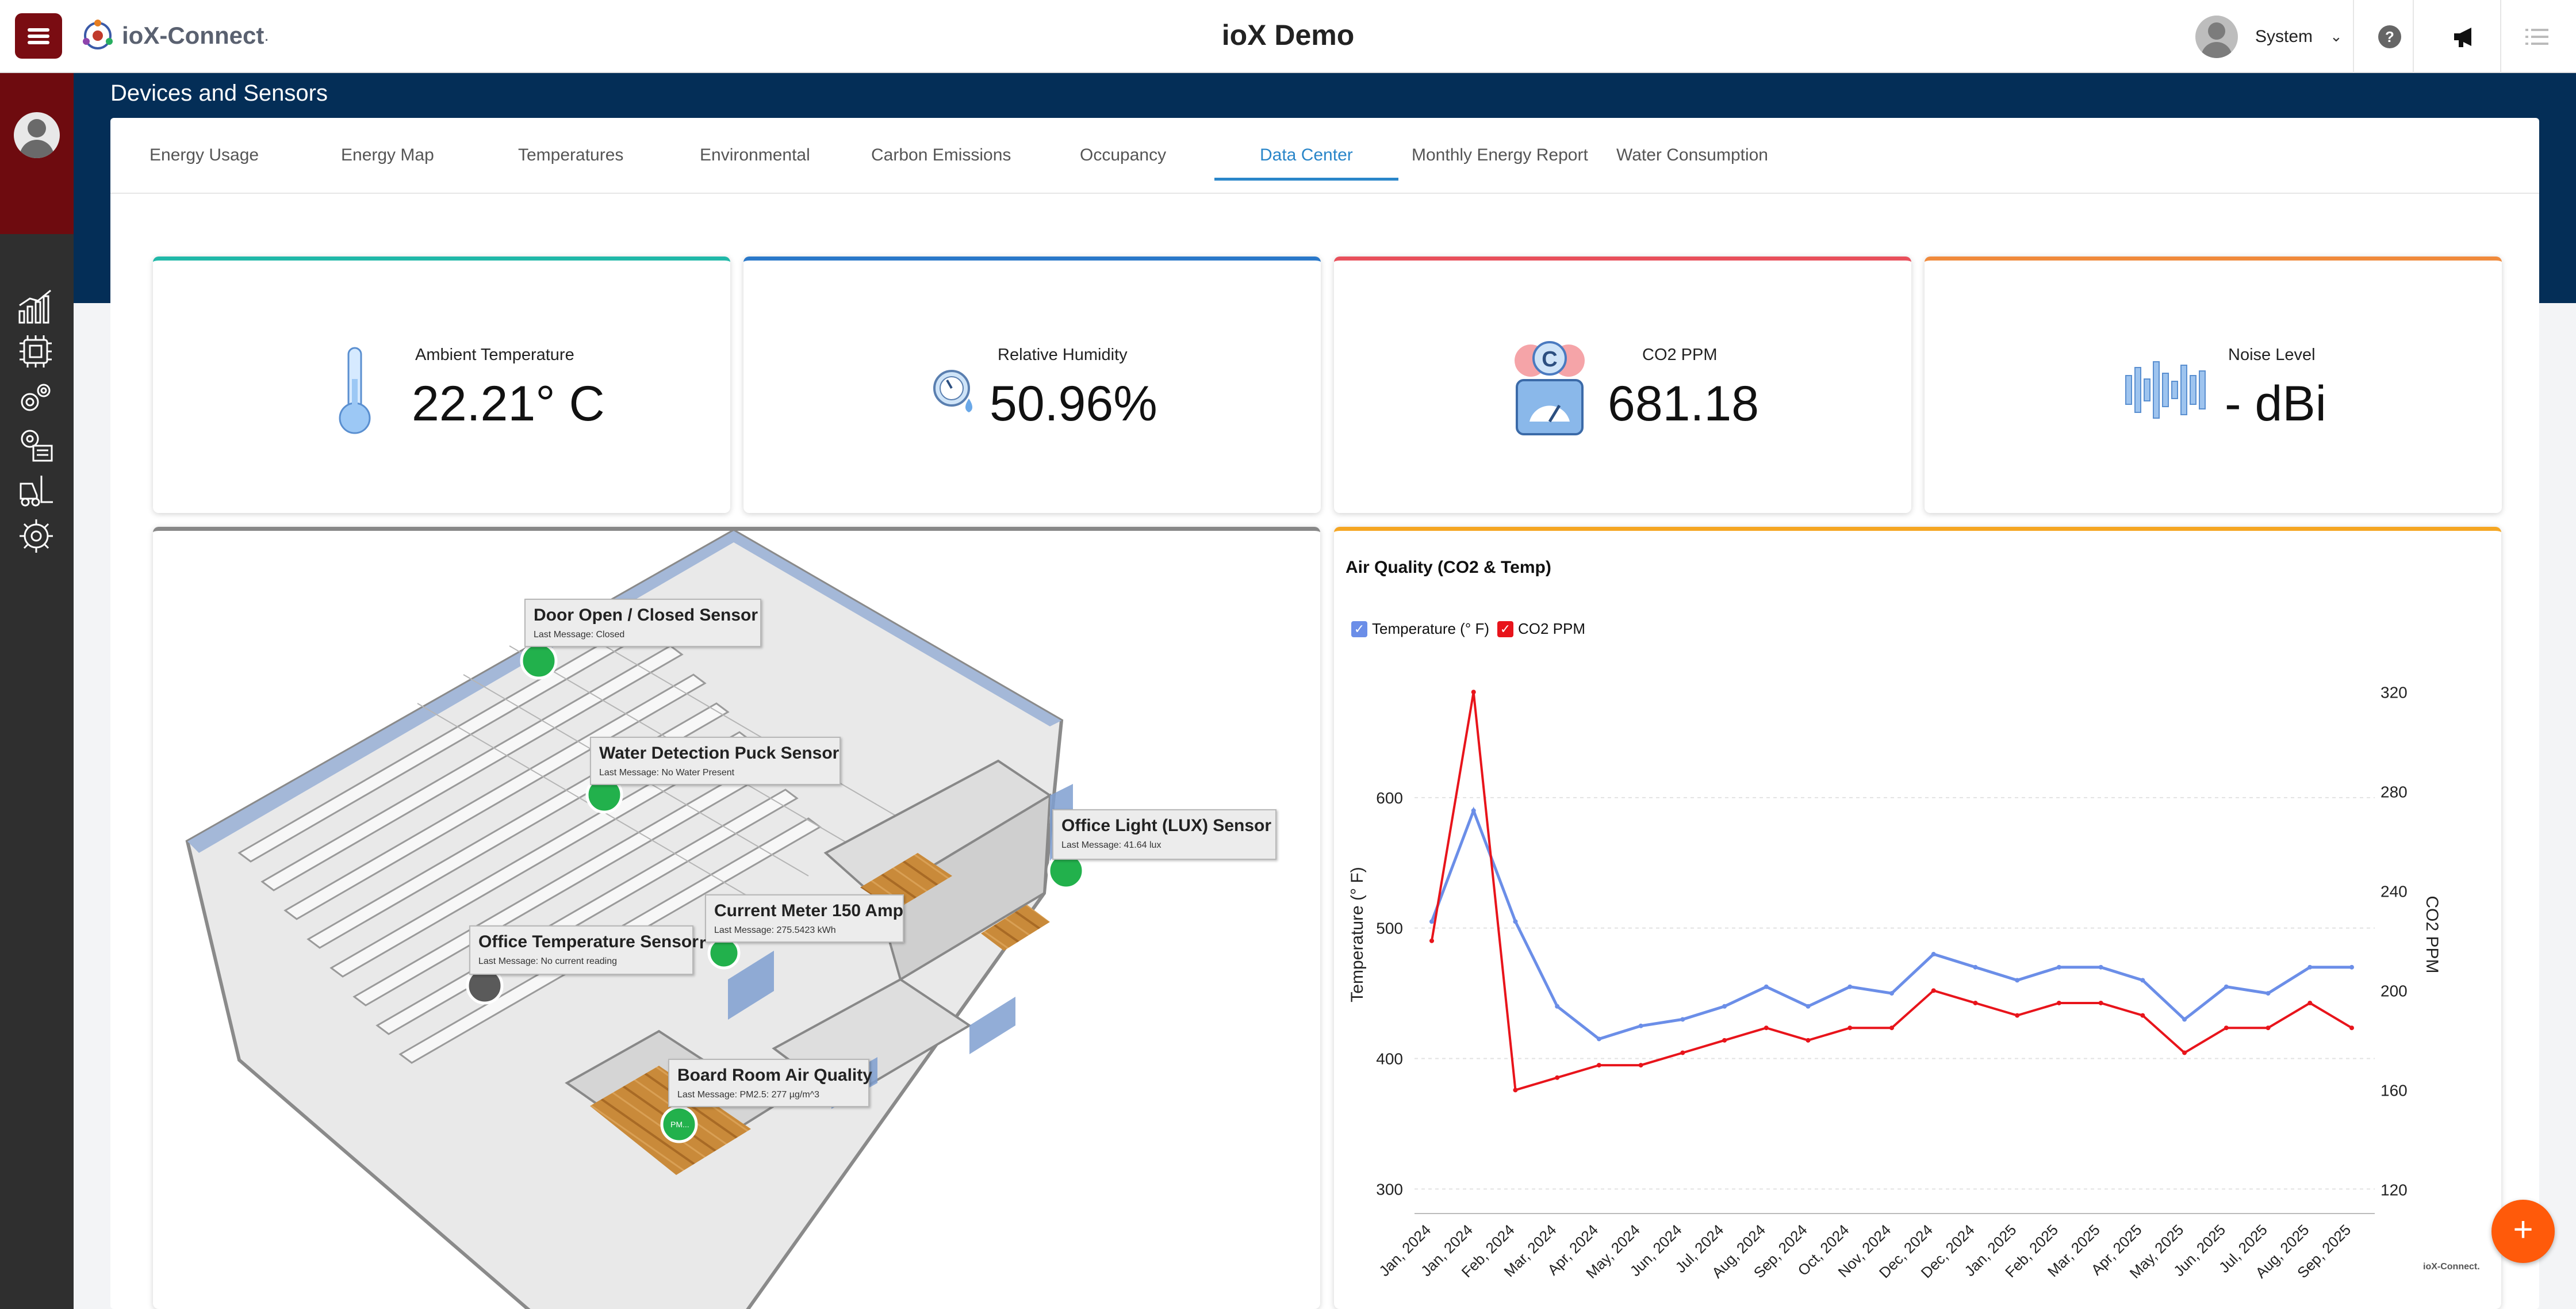 This screenshot has width=2576, height=1309. What do you see at coordinates (1073, 403) in the screenshot?
I see `card-value: 50.96%` at bounding box center [1073, 403].